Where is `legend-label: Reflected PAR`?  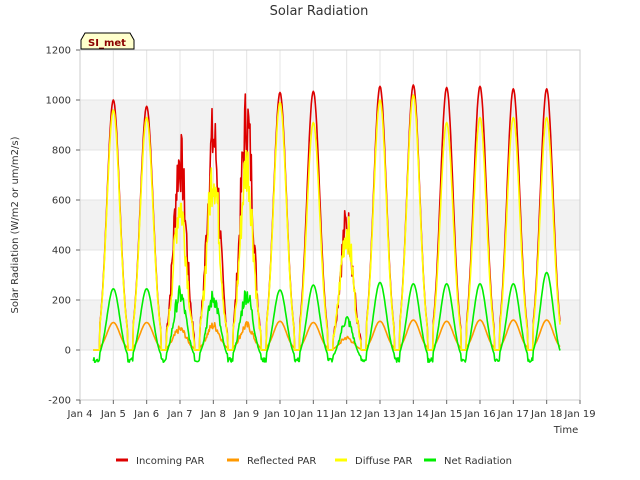 legend-label: Reflected PAR is located at coordinates (281, 461).